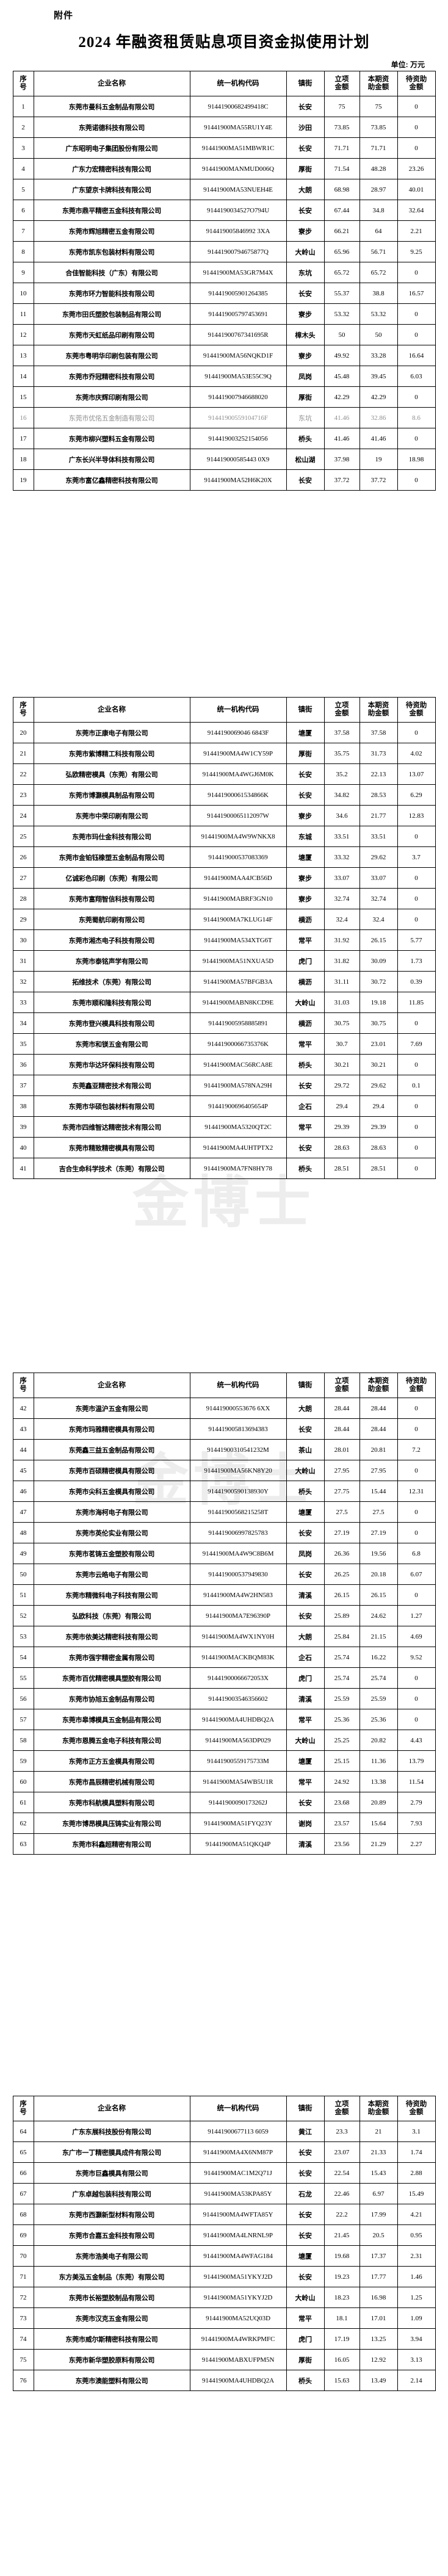 Image resolution: width=448 pixels, height=2576 pixels. I want to click on row-company-name: 东莞市科鑫超精密有限公司, so click(112, 1844).